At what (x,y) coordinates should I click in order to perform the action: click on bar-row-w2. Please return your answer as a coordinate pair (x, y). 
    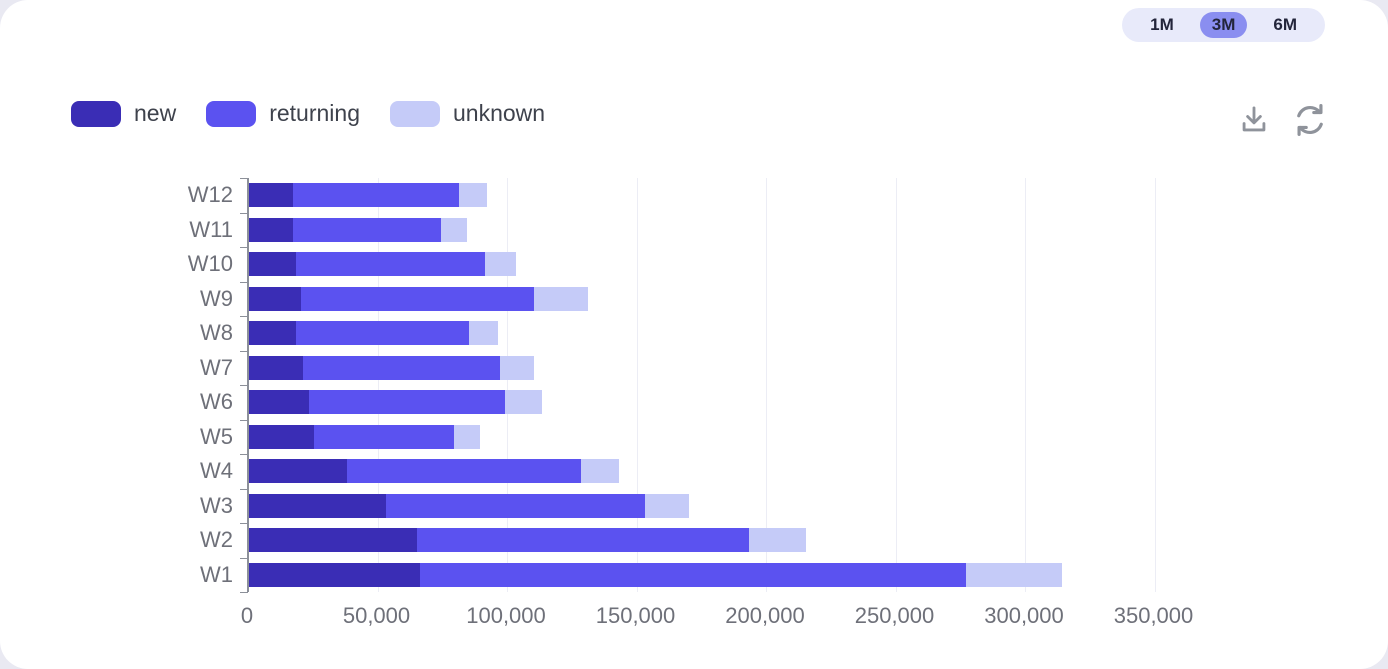
    Looking at the image, I should click on (527, 540).